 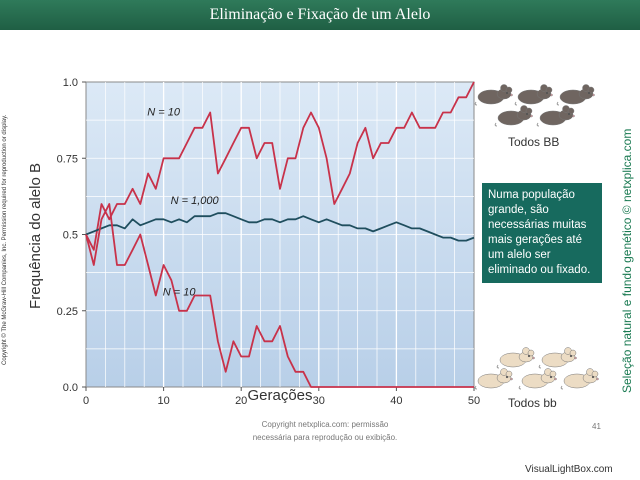 I want to click on series-label-3: N = 10, so click(x=180, y=293).